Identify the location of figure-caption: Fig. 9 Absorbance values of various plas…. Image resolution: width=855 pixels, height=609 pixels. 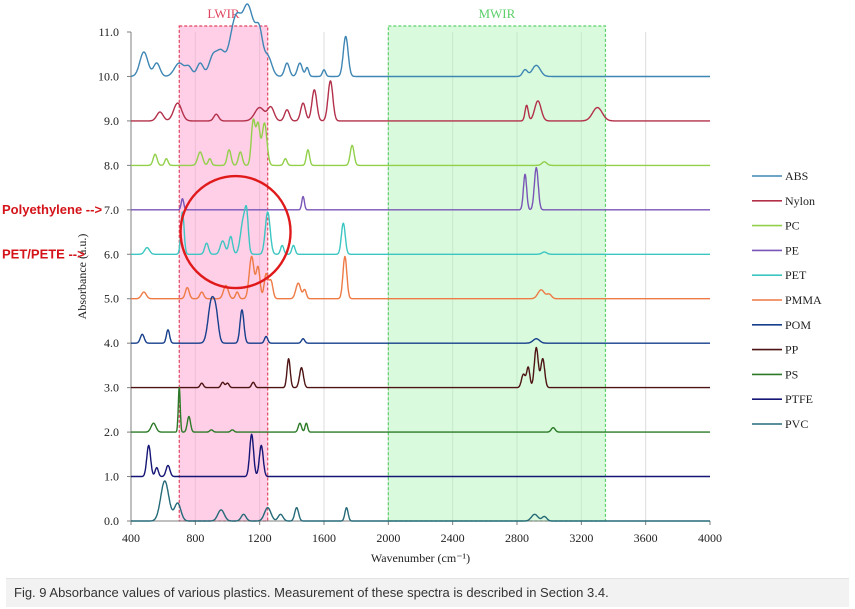
(311, 592).